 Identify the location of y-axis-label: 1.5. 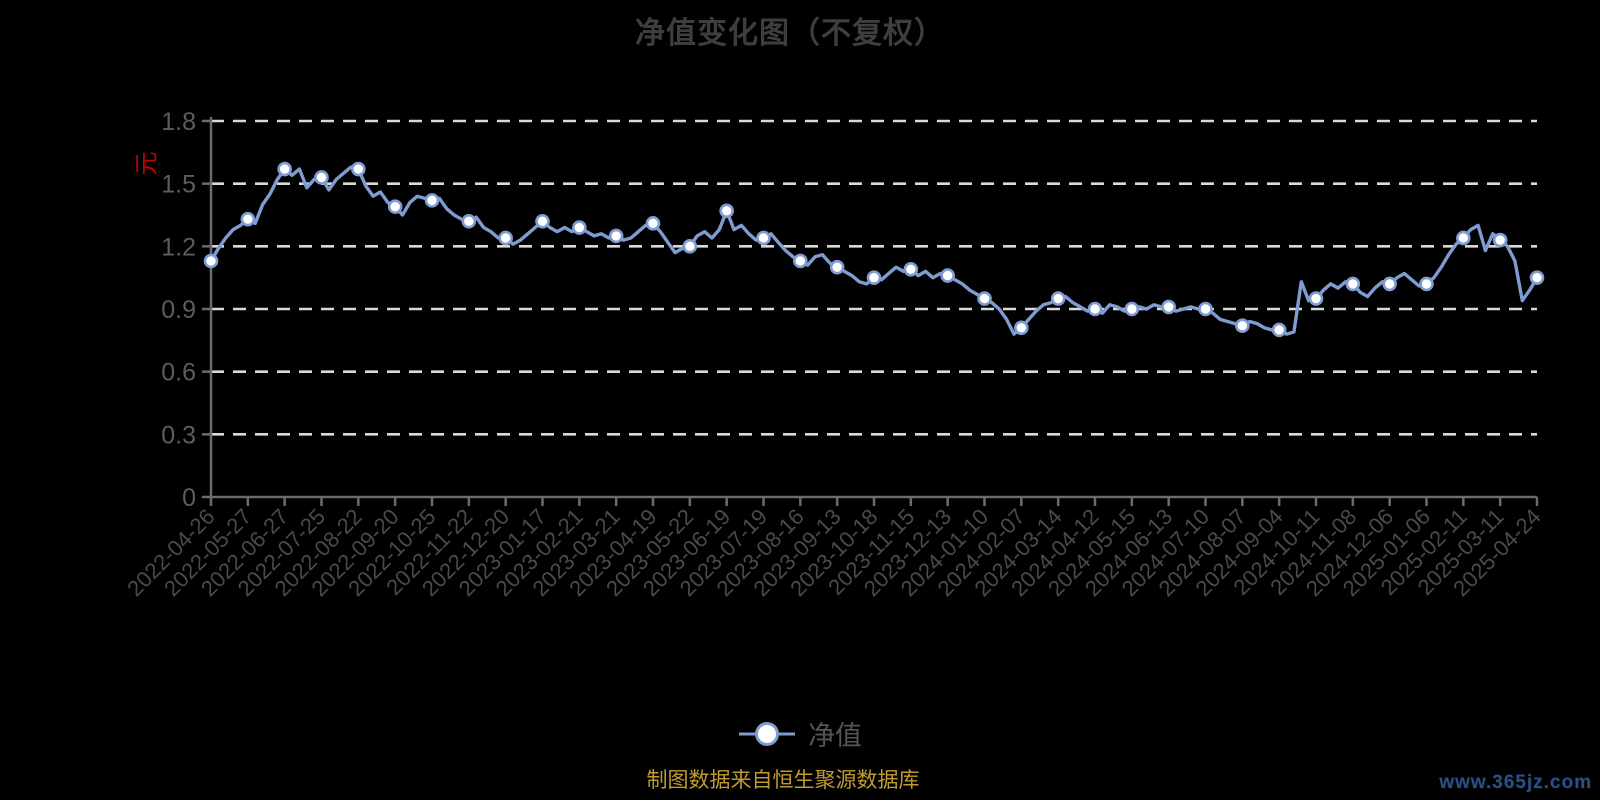
(178, 185).